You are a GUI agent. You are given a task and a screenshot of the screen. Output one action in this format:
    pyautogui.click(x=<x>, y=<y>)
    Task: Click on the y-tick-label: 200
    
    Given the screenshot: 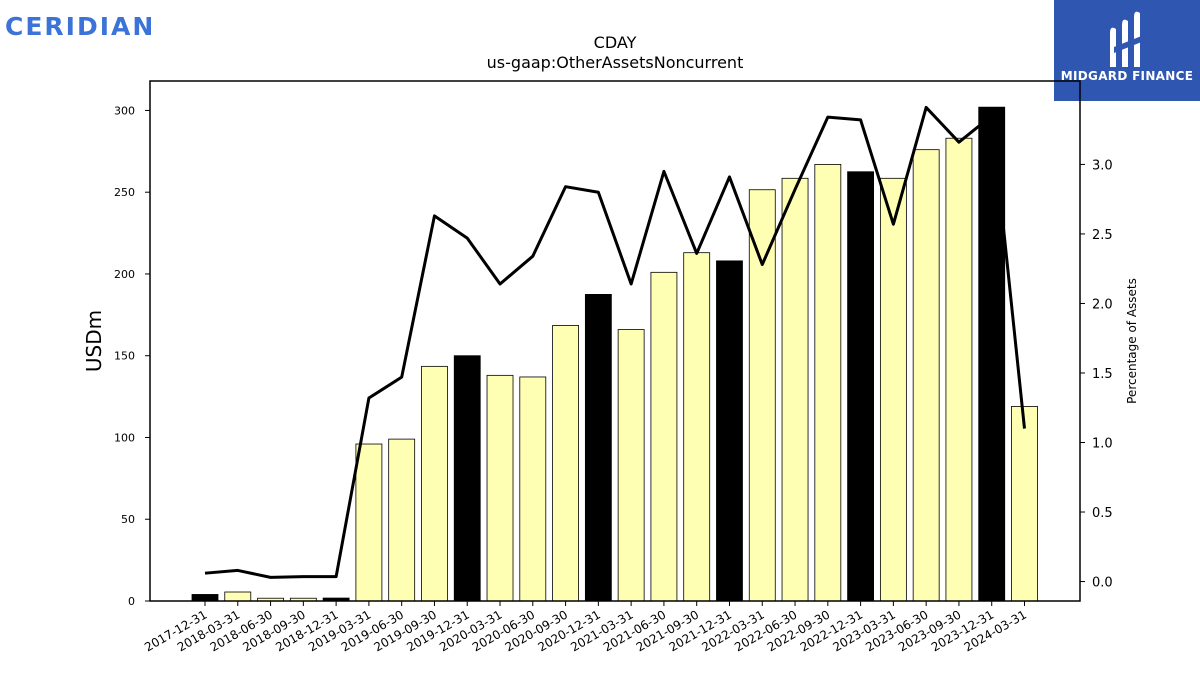 What is the action you would take?
    pyautogui.click(x=124, y=274)
    